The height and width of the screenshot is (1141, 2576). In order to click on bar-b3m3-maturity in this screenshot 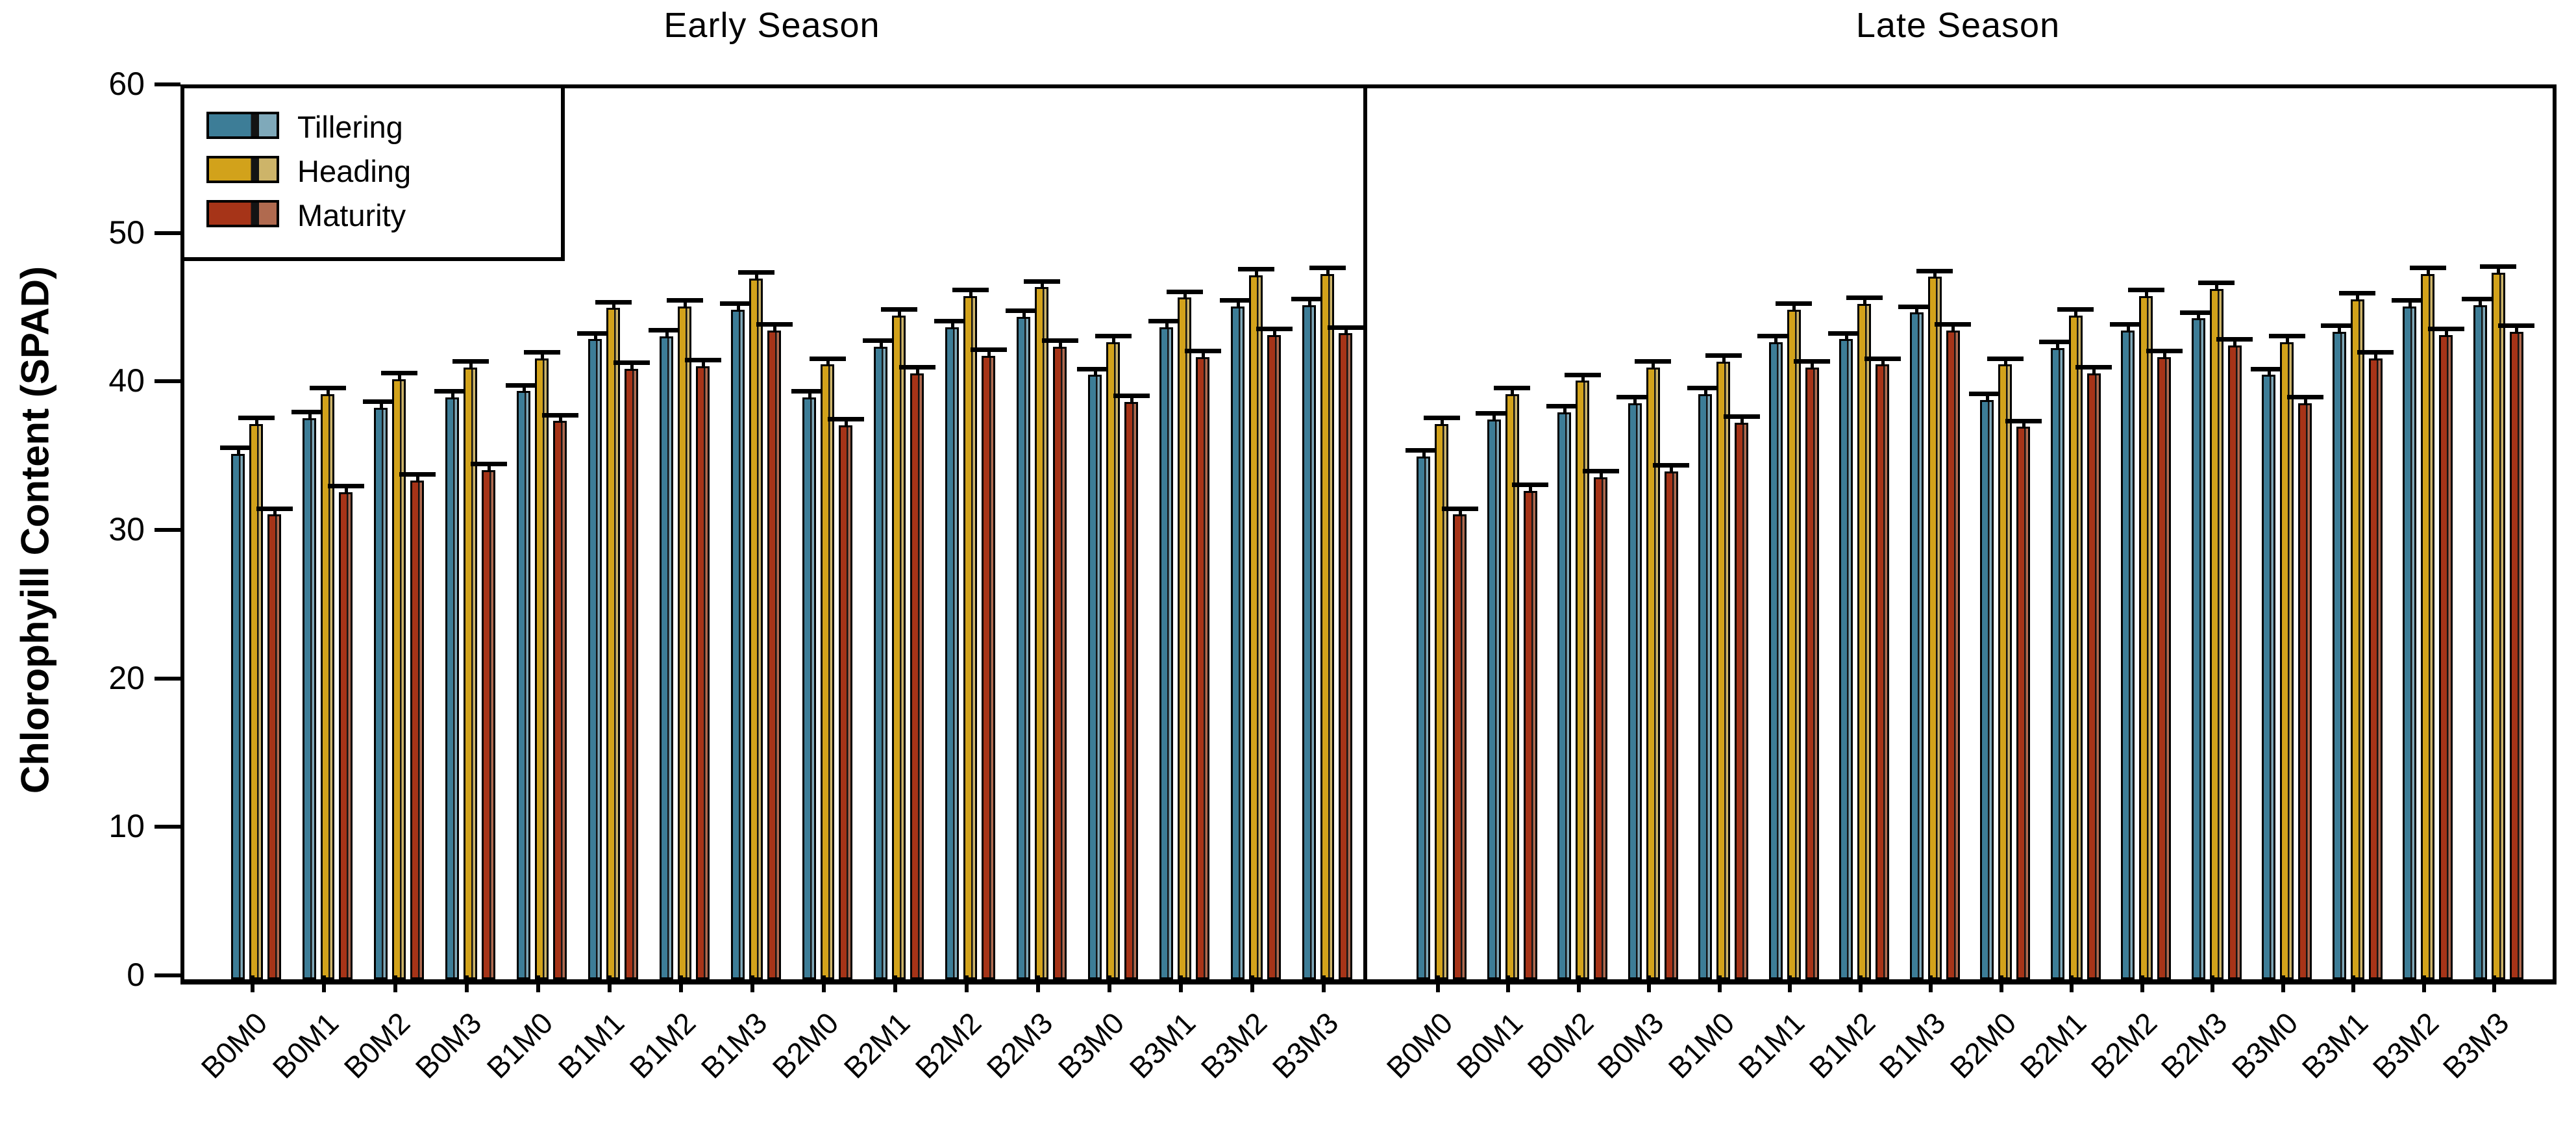, I will do `click(2516, 655)`.